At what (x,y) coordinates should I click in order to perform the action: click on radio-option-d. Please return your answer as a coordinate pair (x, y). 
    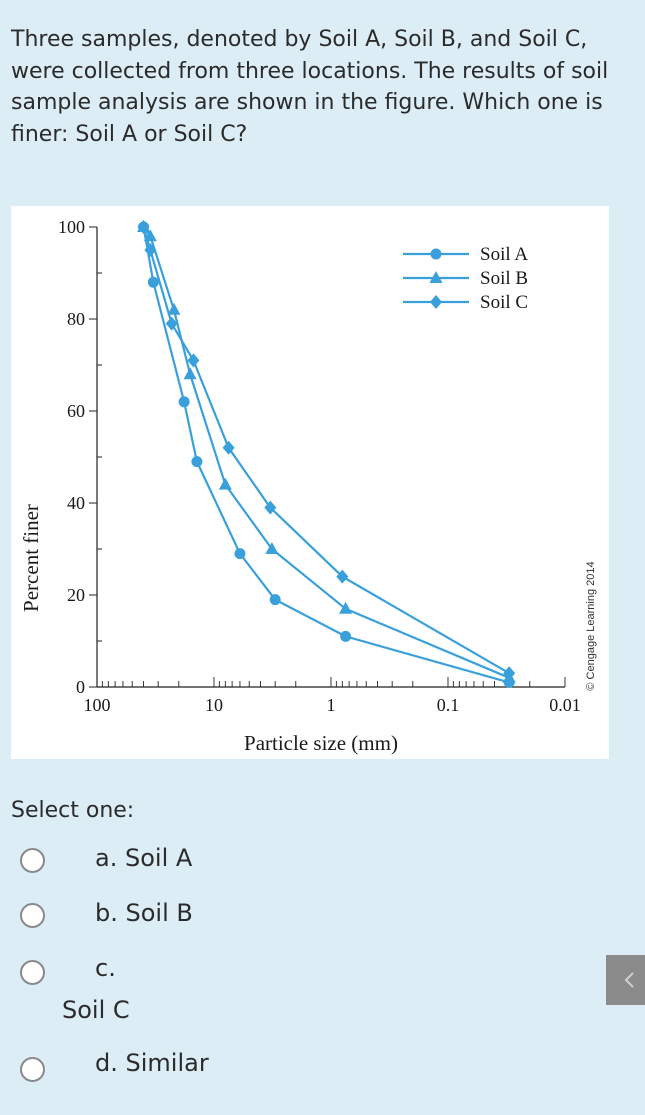
    Looking at the image, I should click on (32, 1069).